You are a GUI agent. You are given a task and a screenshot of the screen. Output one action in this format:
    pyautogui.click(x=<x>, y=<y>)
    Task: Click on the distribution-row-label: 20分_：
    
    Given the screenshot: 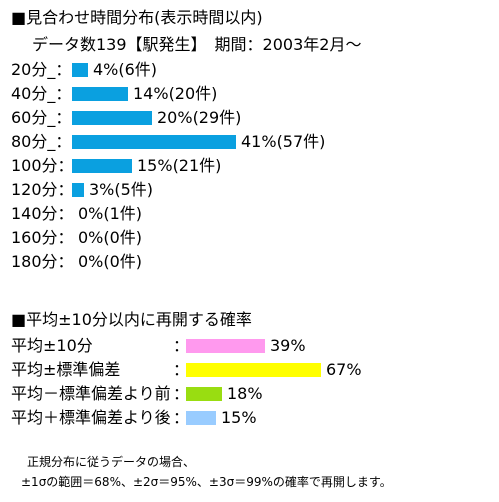 What is the action you would take?
    pyautogui.click(x=41, y=69)
    